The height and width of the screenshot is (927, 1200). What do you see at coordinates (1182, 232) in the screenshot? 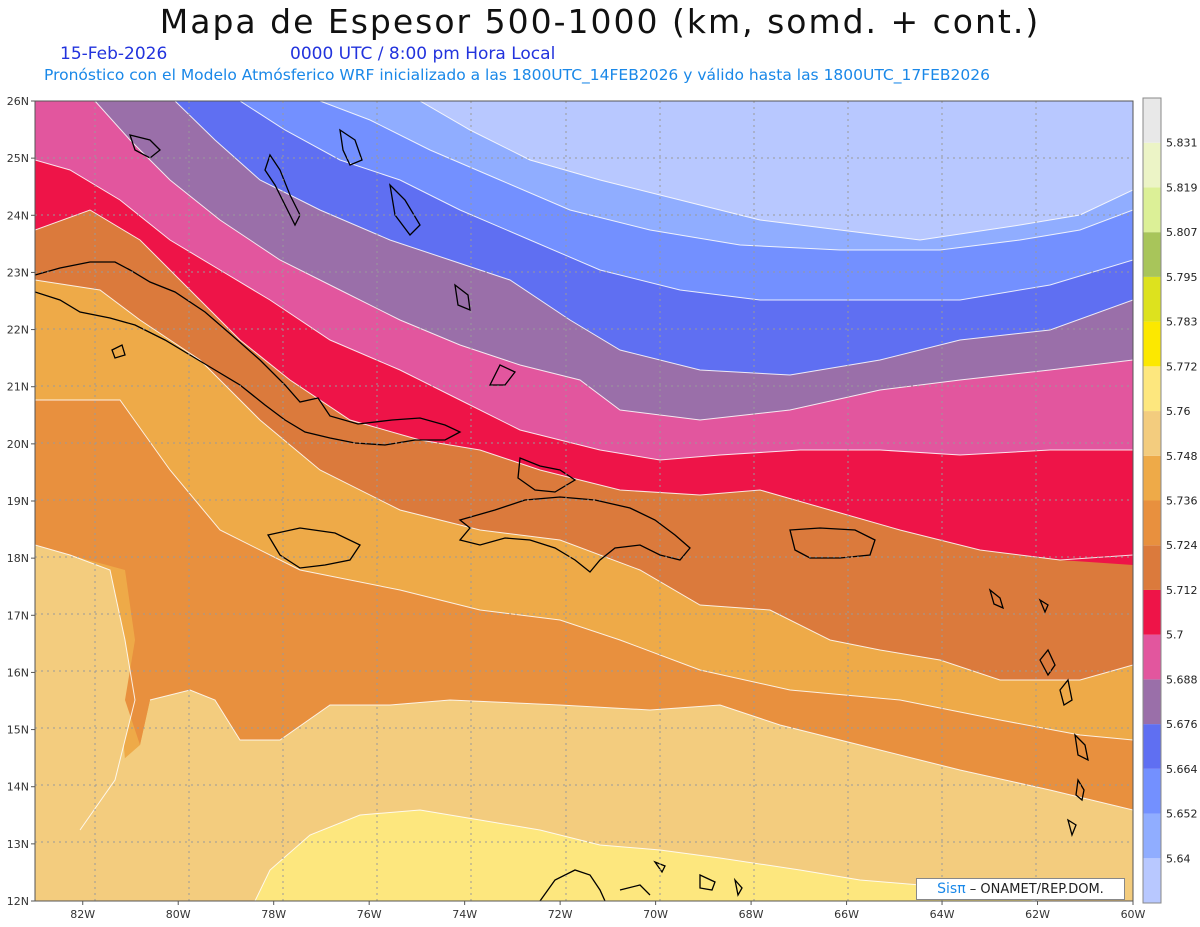
I see `legend-label: 5.807` at bounding box center [1182, 232].